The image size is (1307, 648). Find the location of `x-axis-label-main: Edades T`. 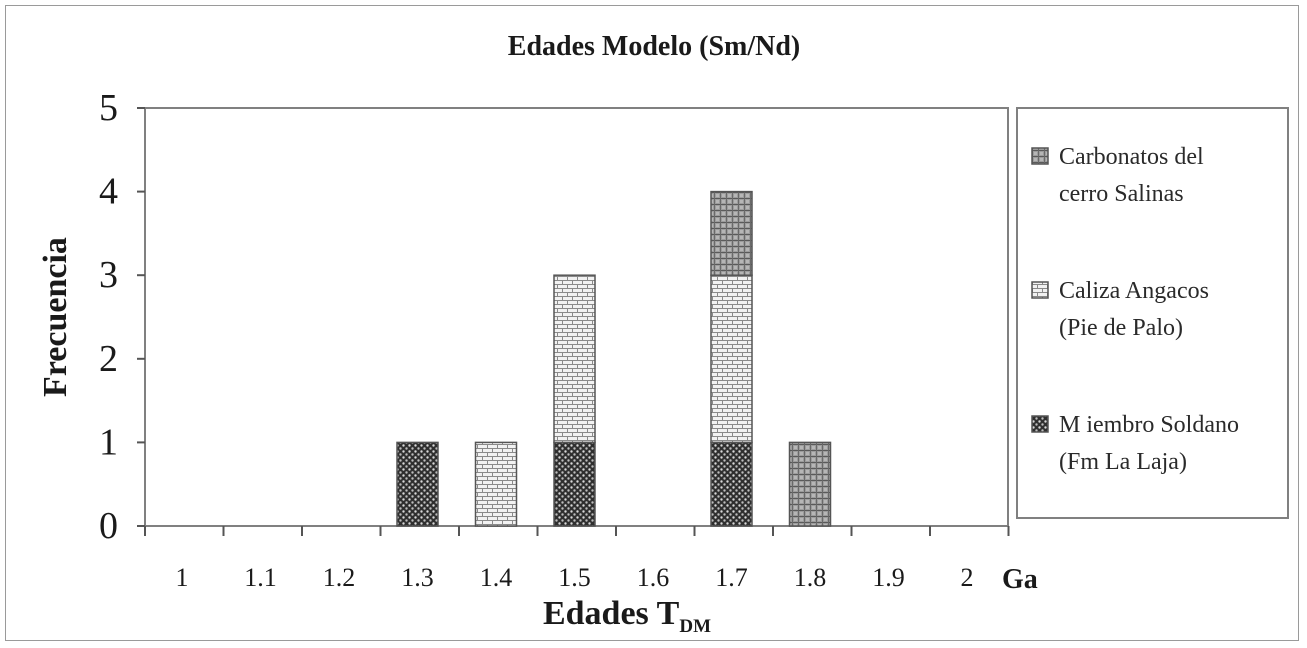

x-axis-label-main: Edades T is located at coordinates (611, 613).